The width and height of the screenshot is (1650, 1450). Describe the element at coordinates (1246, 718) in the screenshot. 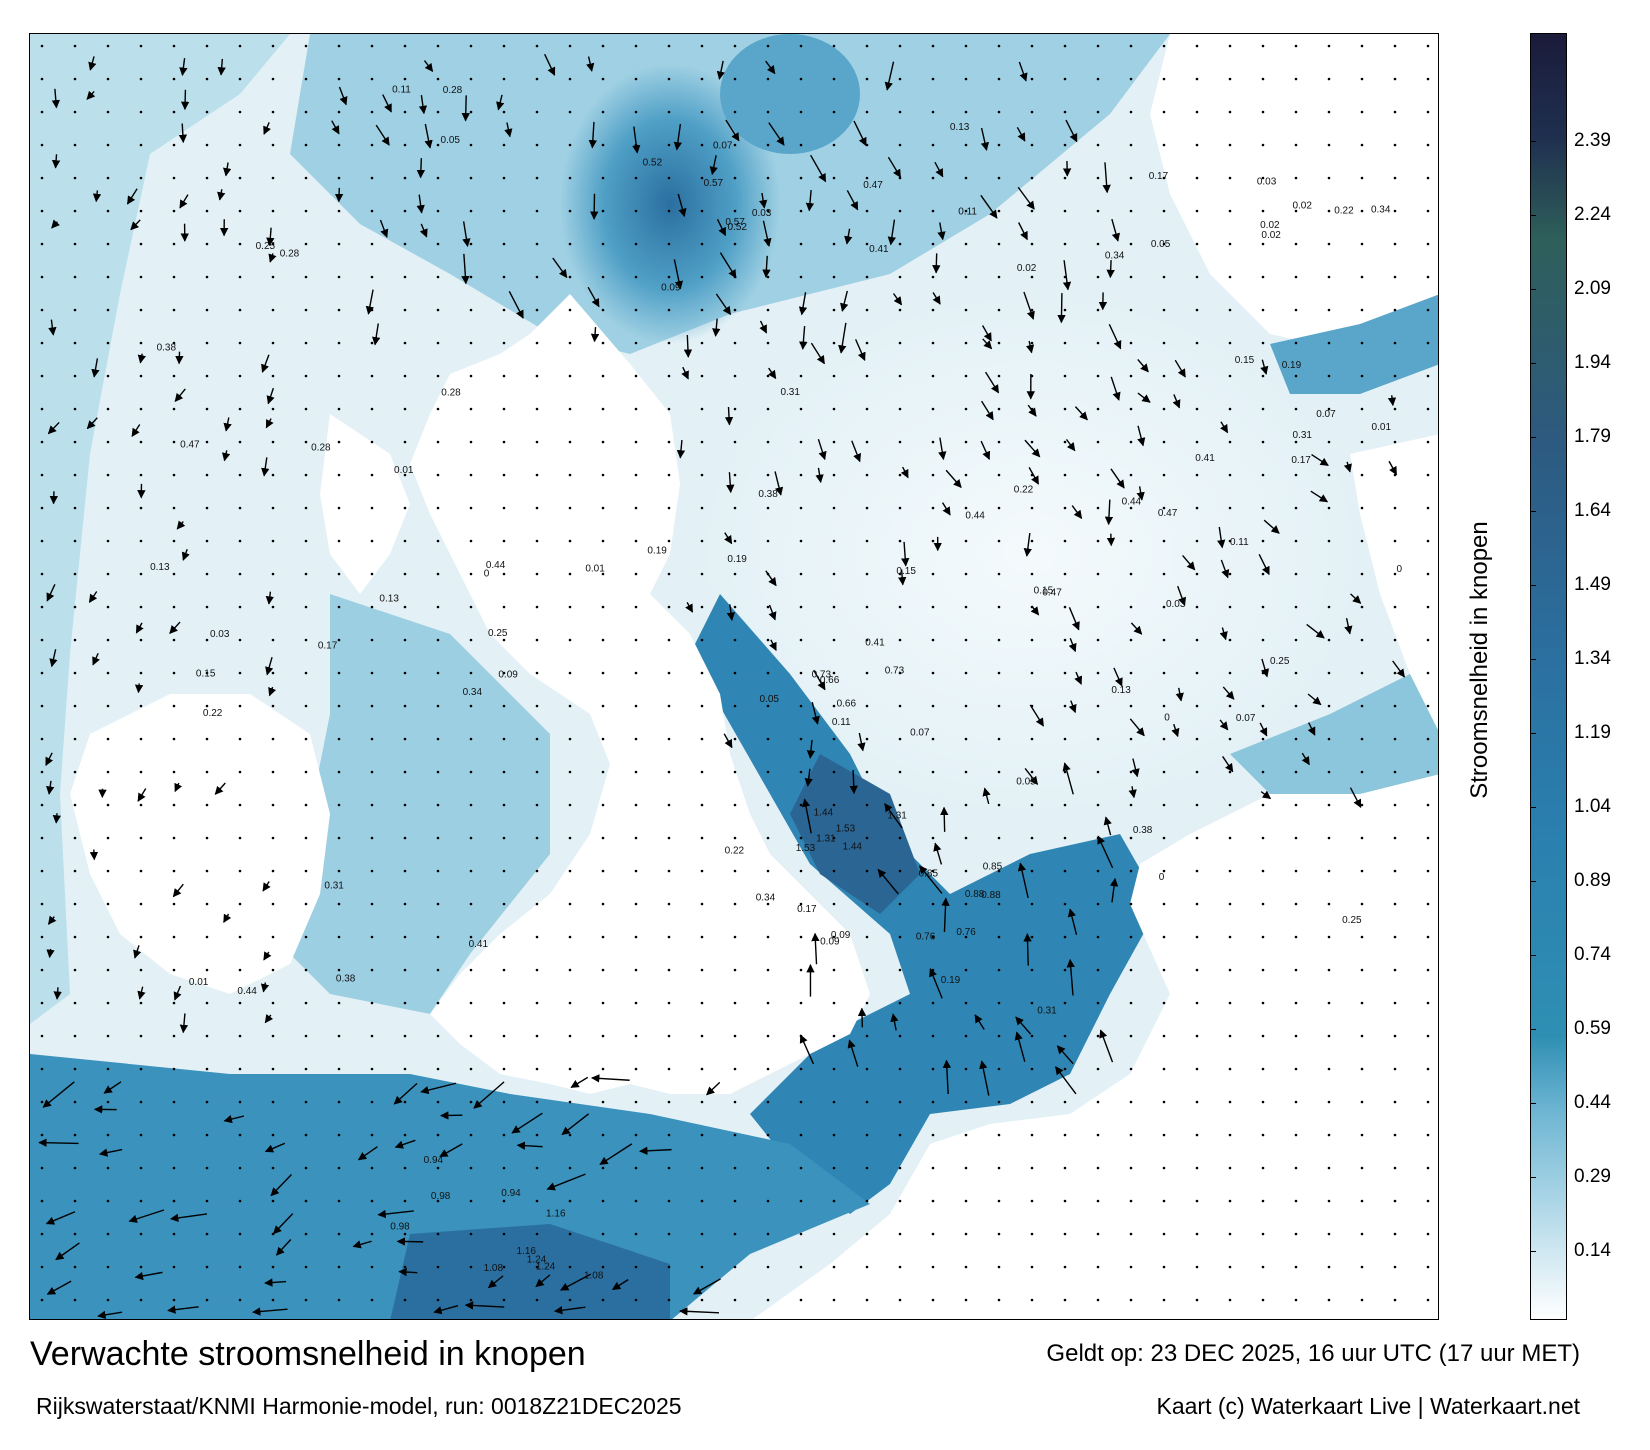

I see `speed-label: 0.07` at that location.